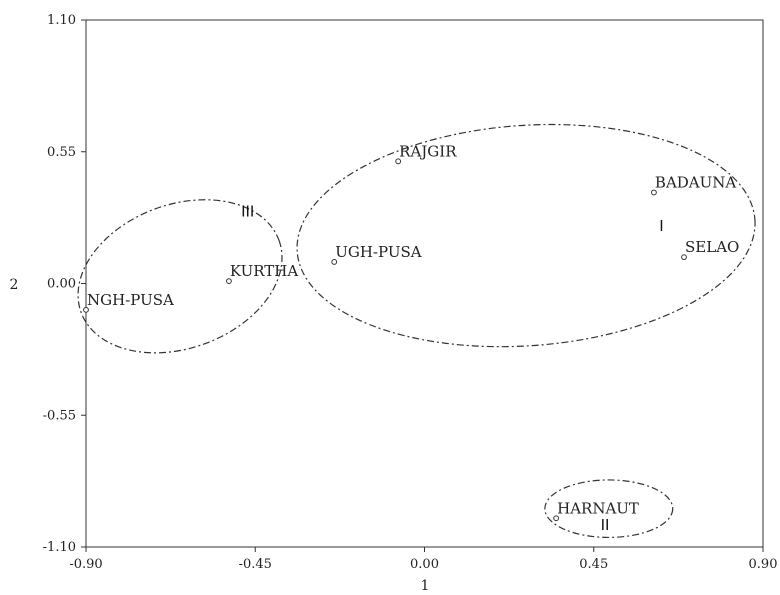  Describe the element at coordinates (180, 276) in the screenshot. I see `cluster-ellipse-iii` at that location.